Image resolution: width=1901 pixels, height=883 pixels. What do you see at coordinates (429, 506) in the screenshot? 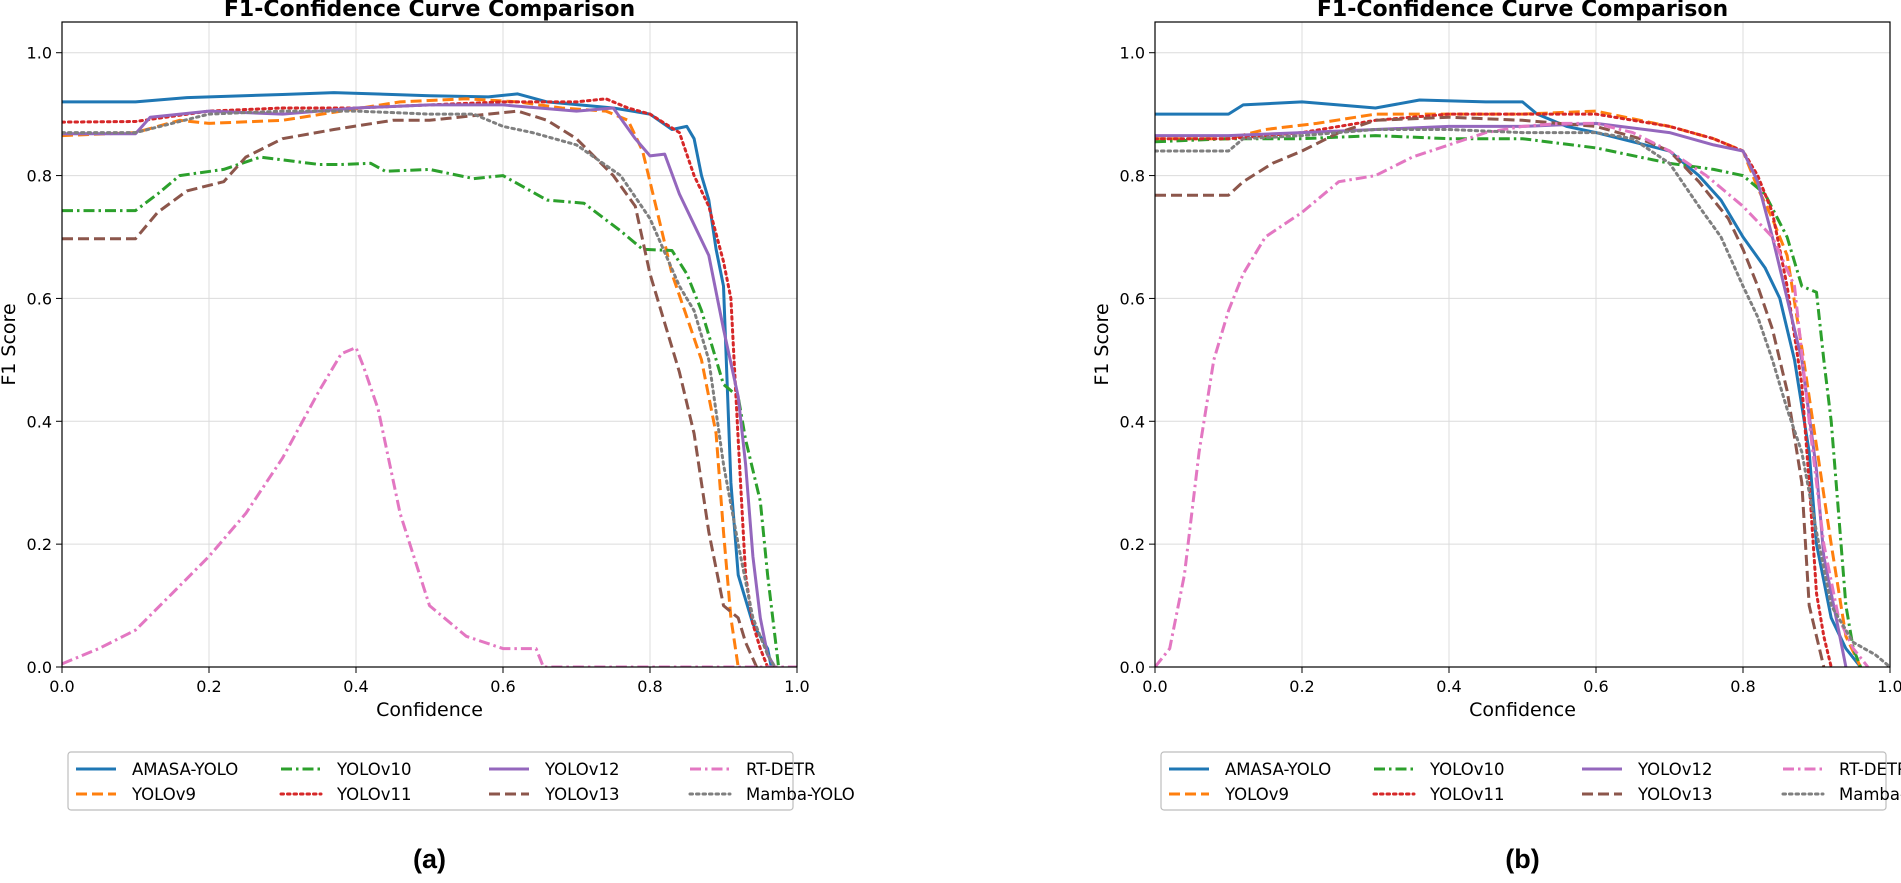
I see `series-line-rt-detr` at bounding box center [429, 506].